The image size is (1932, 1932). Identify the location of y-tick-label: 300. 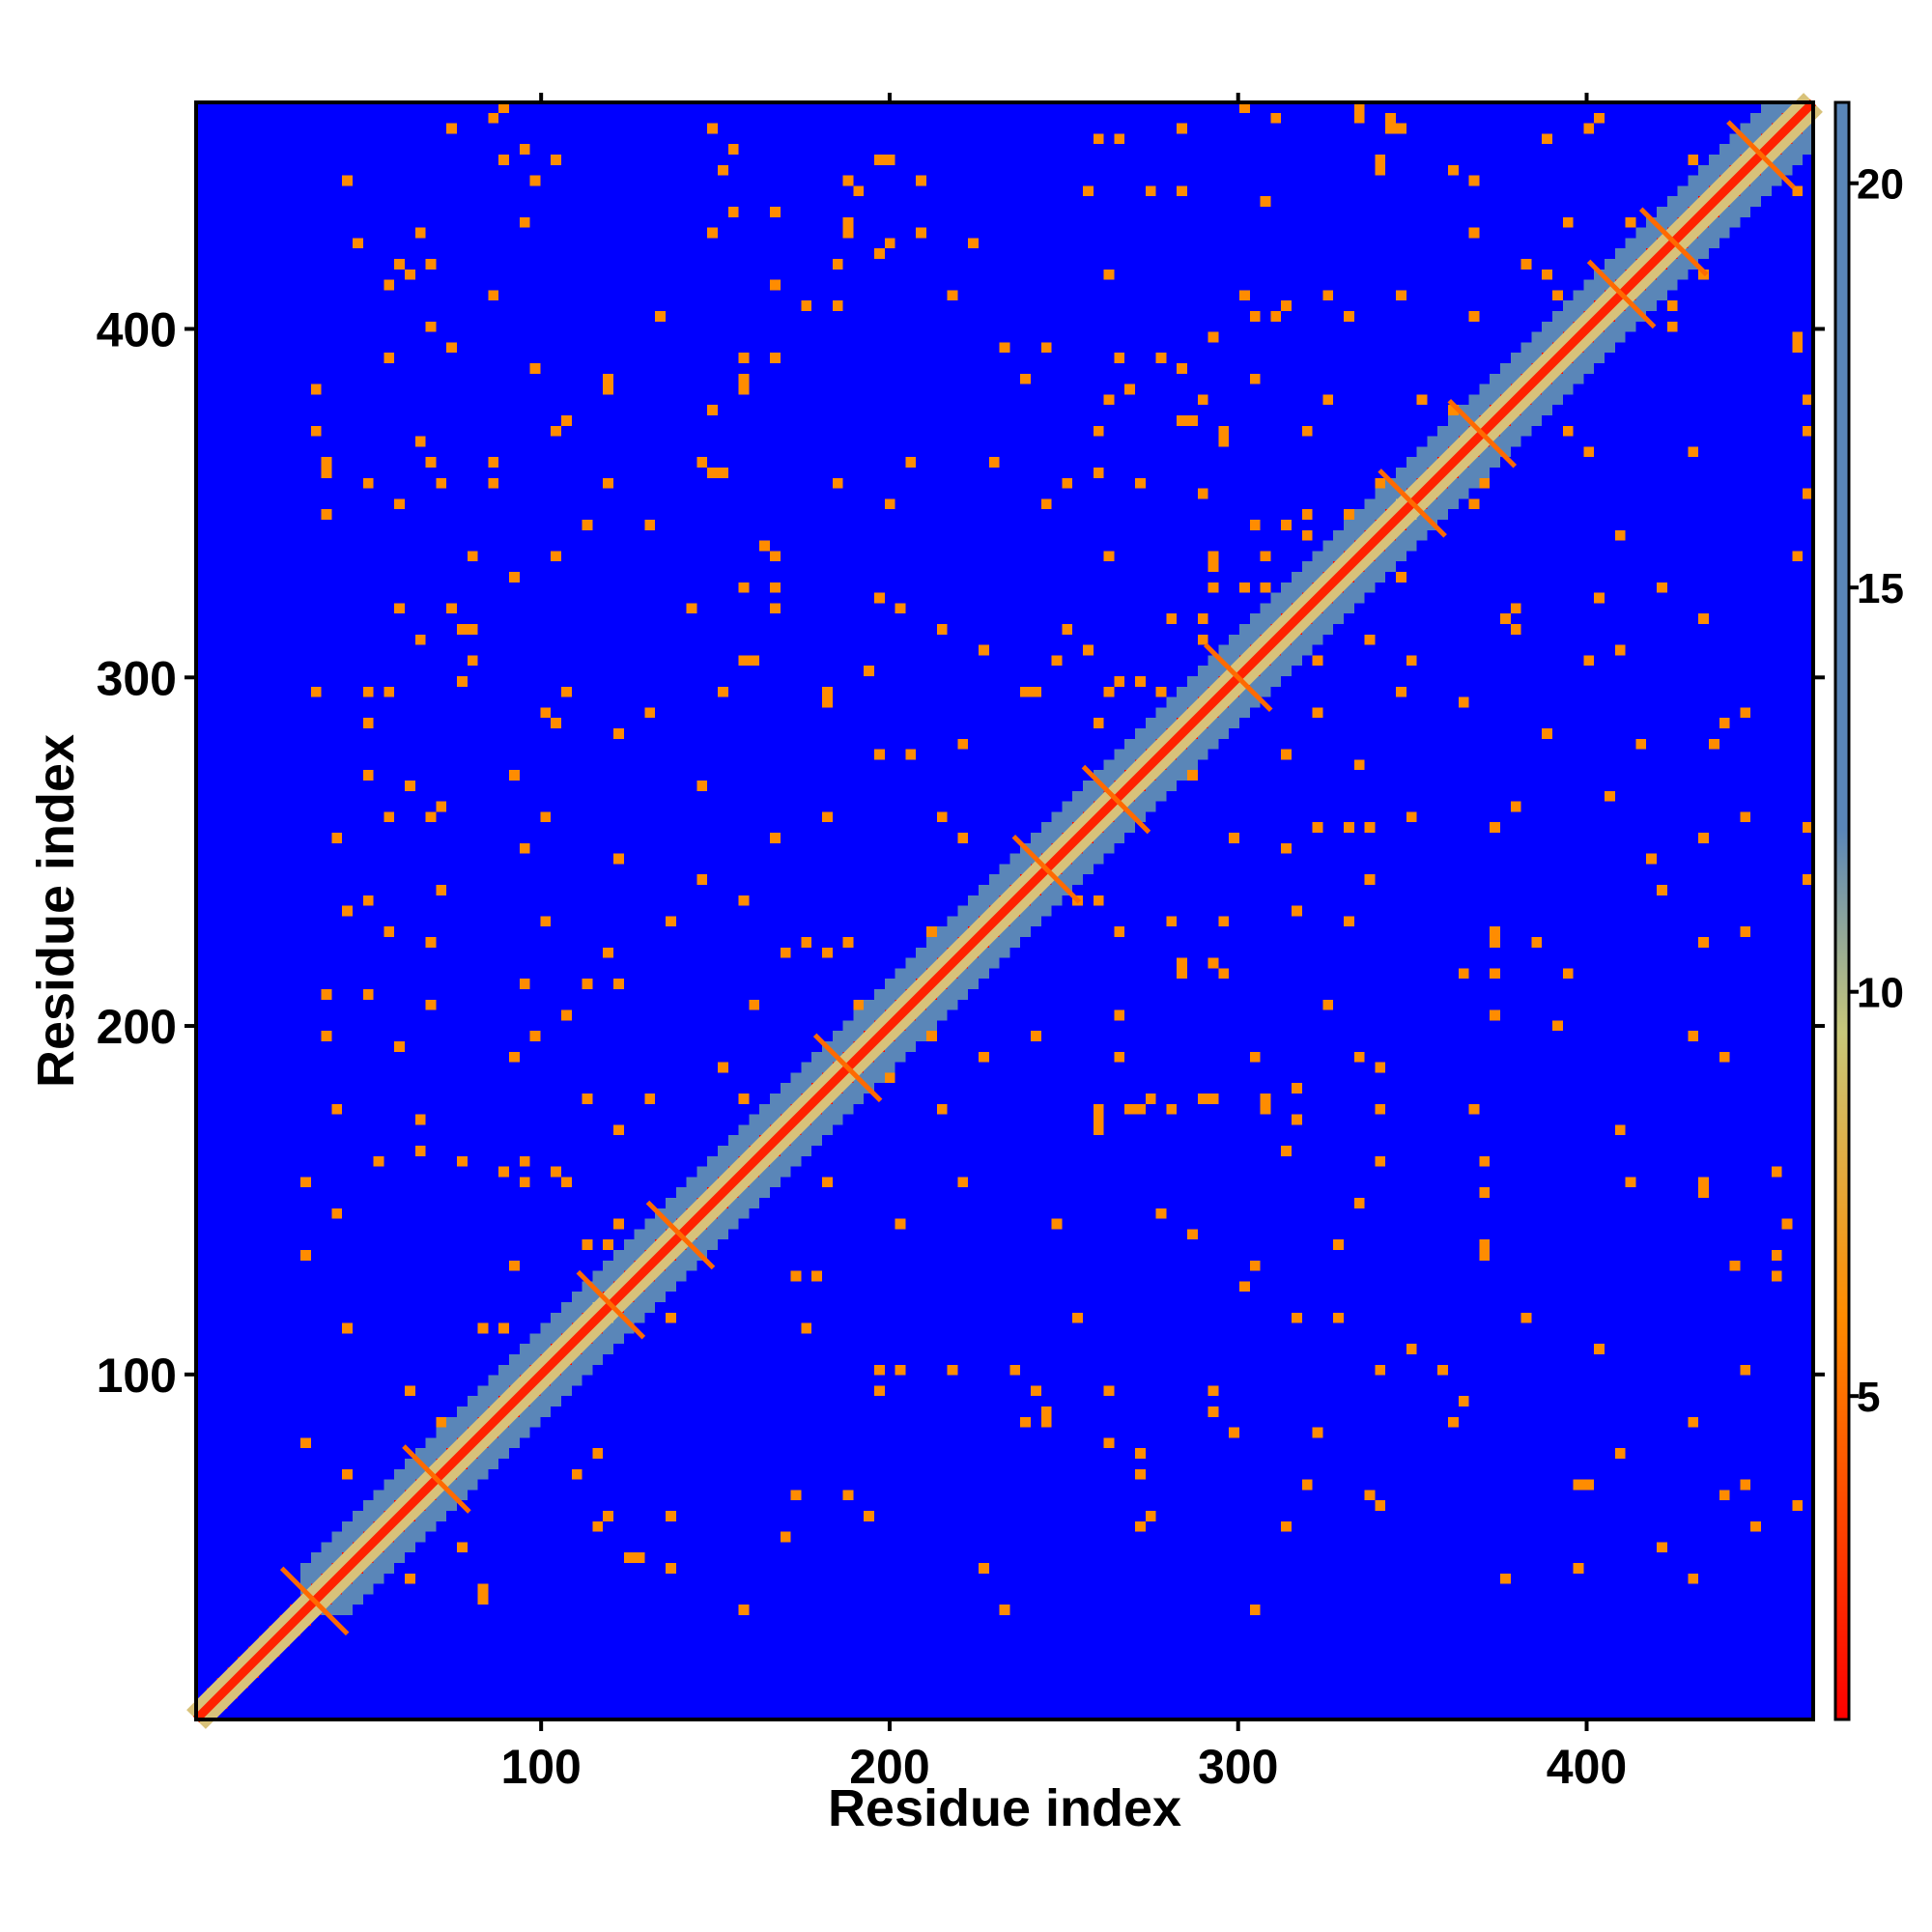
(137, 678).